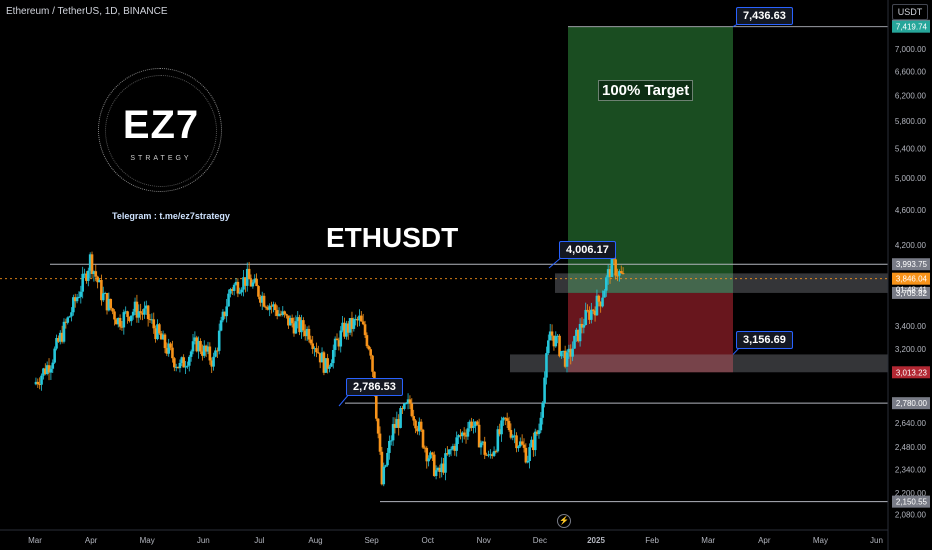 The width and height of the screenshot is (932, 550). Describe the element at coordinates (912, 403) in the screenshot. I see `price-label: 2,780.00` at that location.